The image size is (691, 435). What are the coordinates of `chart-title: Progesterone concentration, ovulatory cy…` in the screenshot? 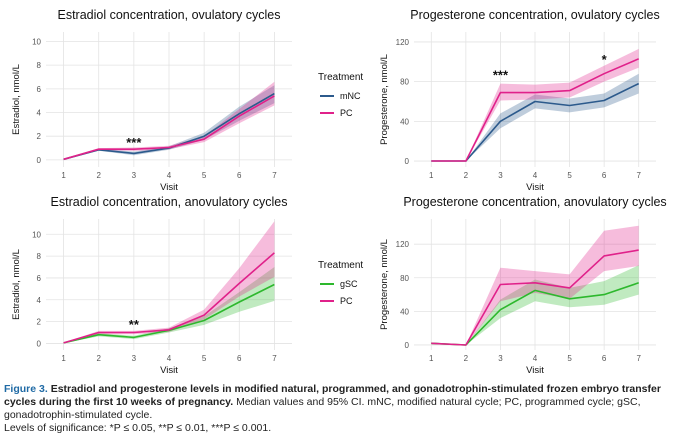 It's located at (534, 15).